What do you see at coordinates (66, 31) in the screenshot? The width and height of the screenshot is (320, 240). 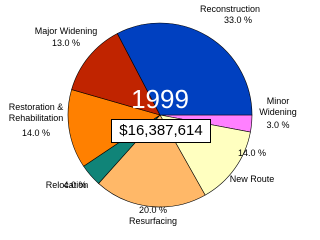 I see `slice-label: Major Widening` at bounding box center [66, 31].